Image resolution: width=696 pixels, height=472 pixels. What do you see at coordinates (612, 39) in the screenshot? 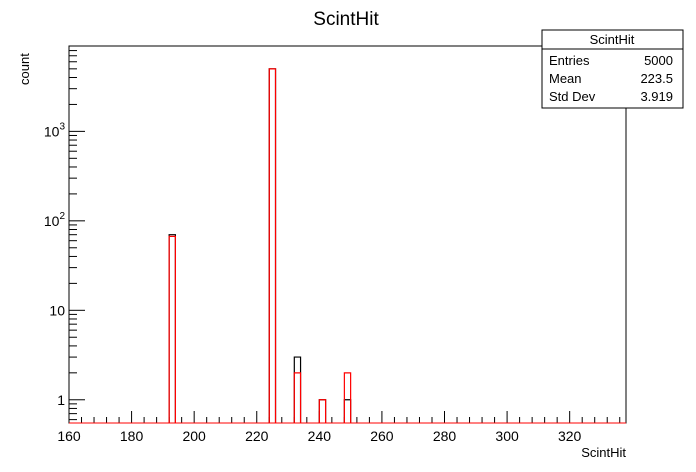
I see `stats-box-title: ScintHit` at bounding box center [612, 39].